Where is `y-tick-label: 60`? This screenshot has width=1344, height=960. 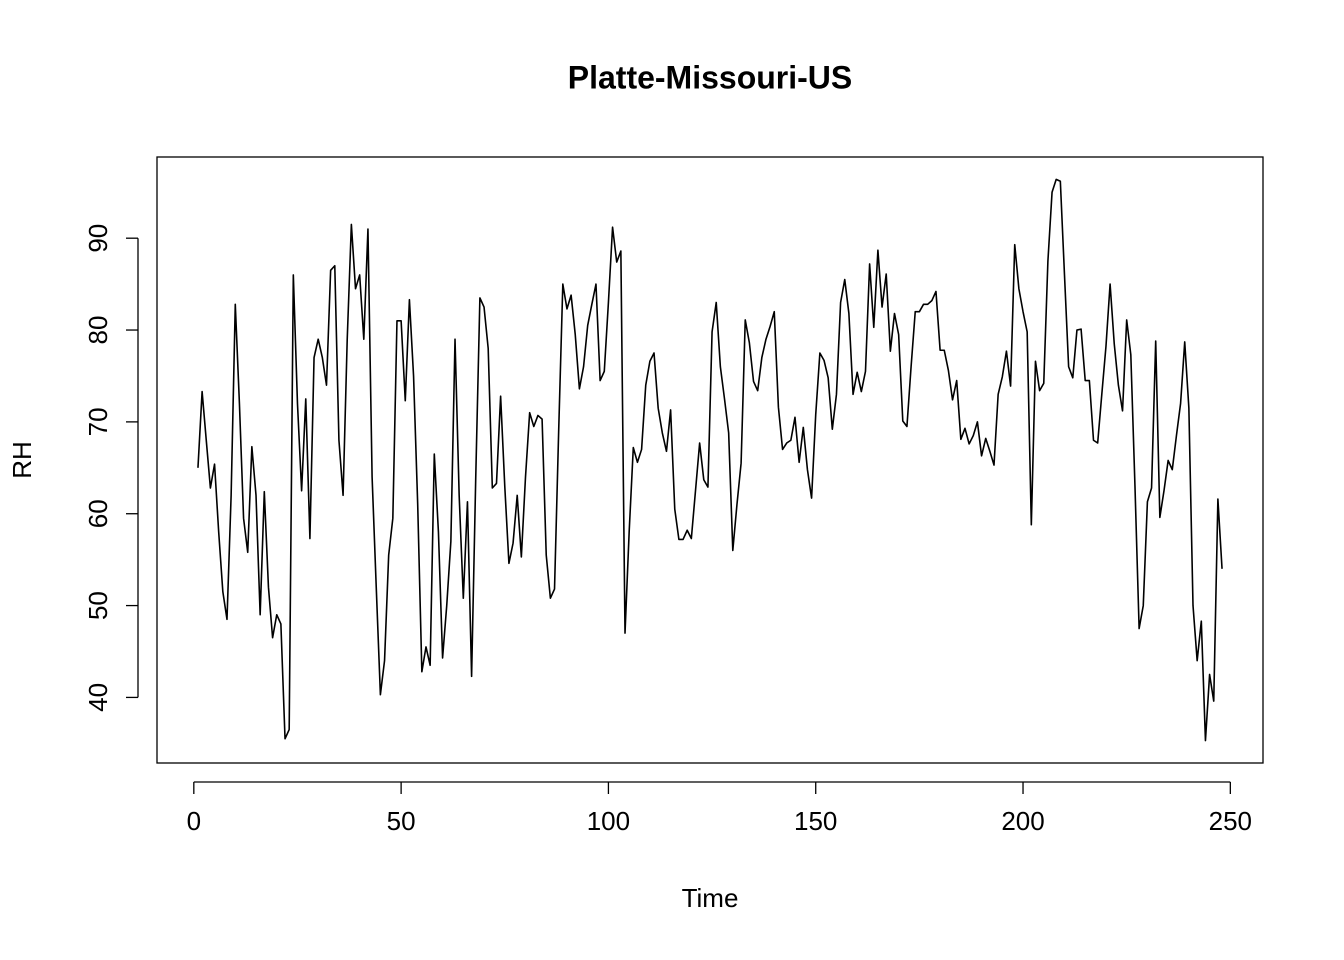
y-tick-label: 60 is located at coordinates (98, 513).